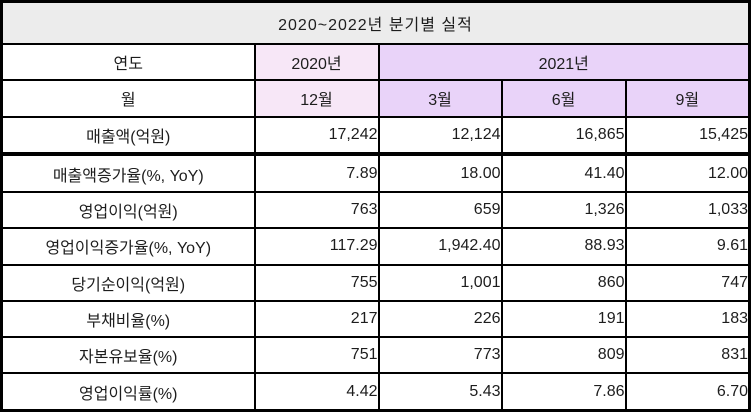  Describe the element at coordinates (687, 282) in the screenshot. I see `metric-value: 747` at that location.